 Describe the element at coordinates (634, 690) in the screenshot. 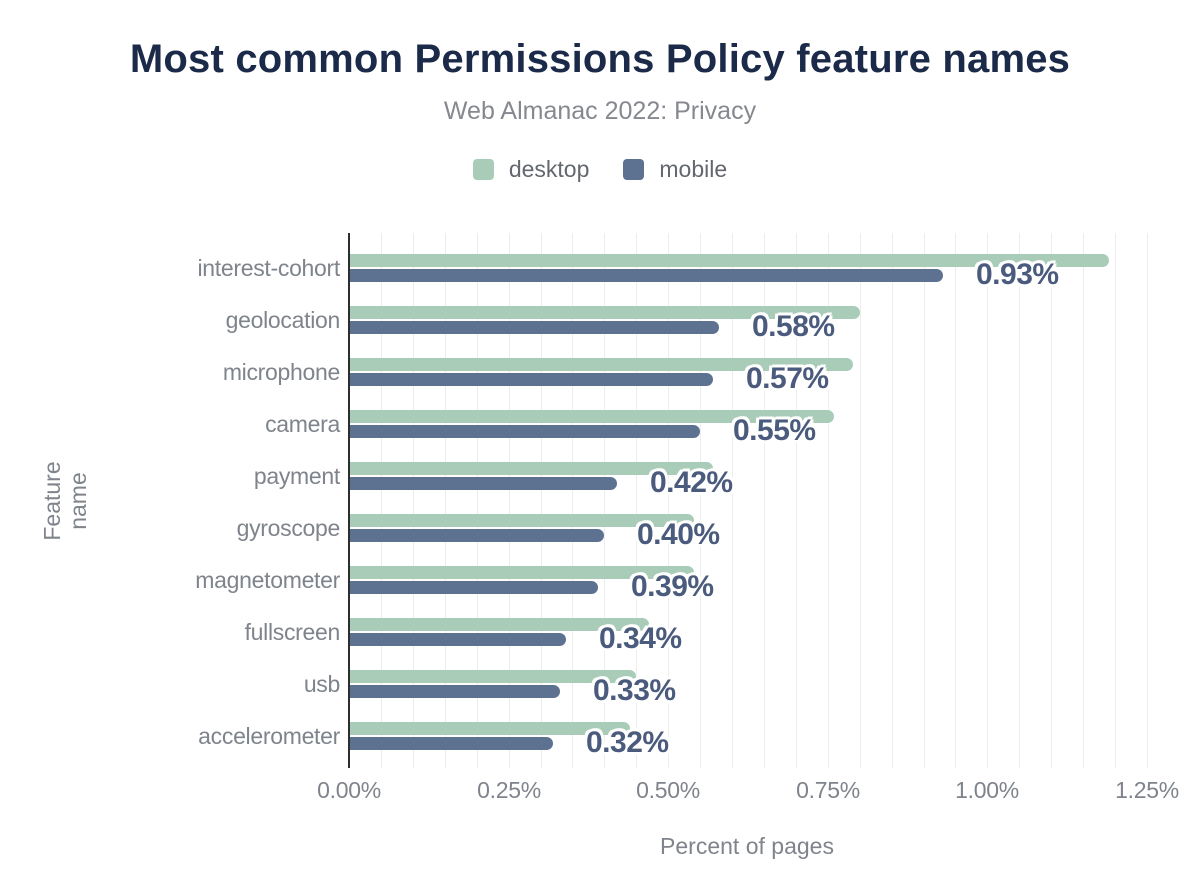

I see `bar-value-label: 0.33%` at that location.